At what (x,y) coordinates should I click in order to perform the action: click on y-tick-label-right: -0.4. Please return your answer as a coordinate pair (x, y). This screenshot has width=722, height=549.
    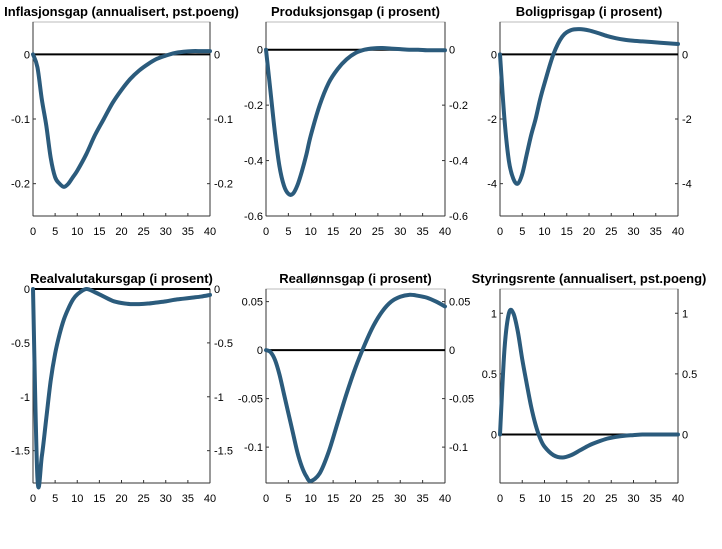
    Looking at the image, I should click on (458, 162).